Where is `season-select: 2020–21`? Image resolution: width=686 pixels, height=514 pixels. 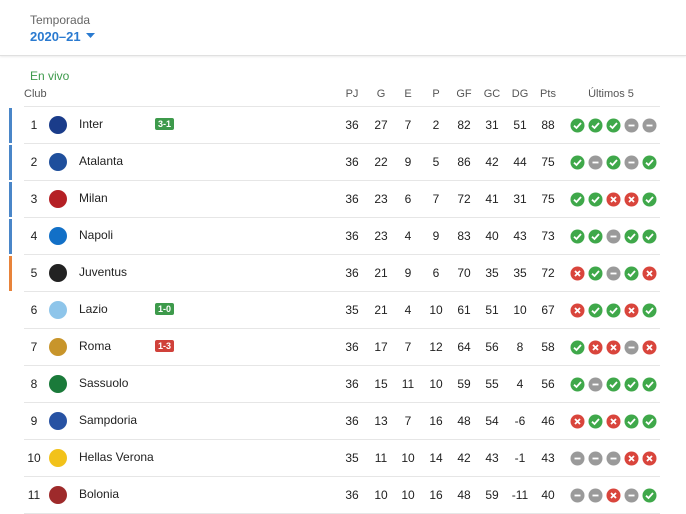 season-select: 2020–21 is located at coordinates (55, 36).